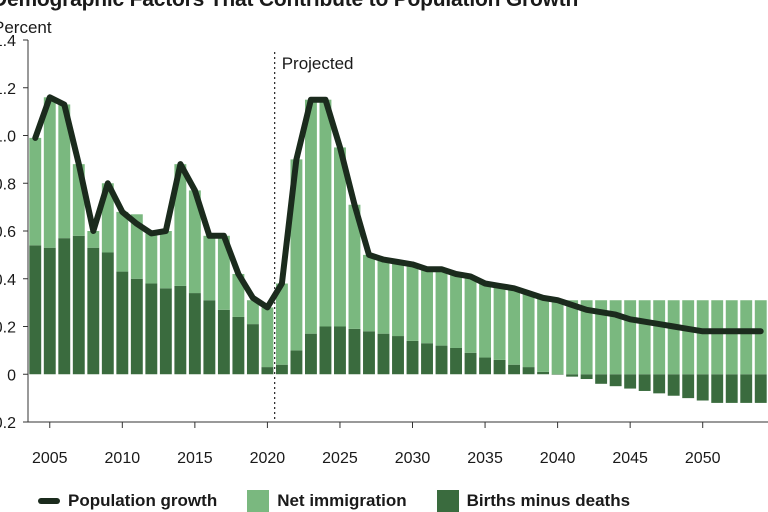  Describe the element at coordinates (318, 63) in the screenshot. I see `projected-annotation: Projected` at that location.